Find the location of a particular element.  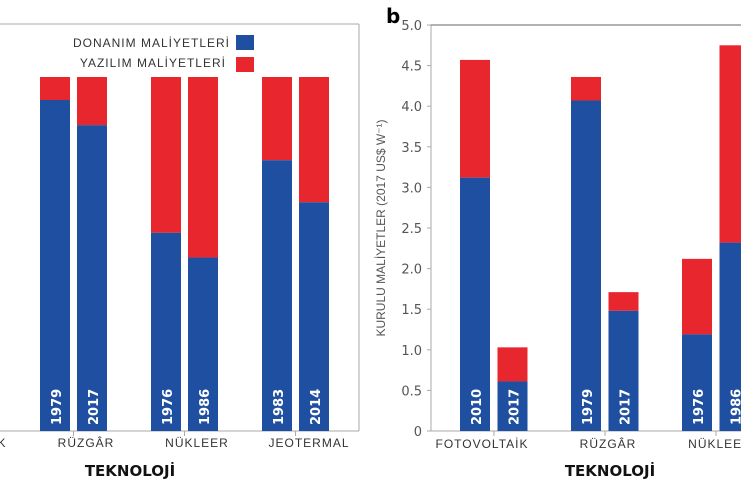

bar-year-label: 2010 is located at coordinates (477, 407).